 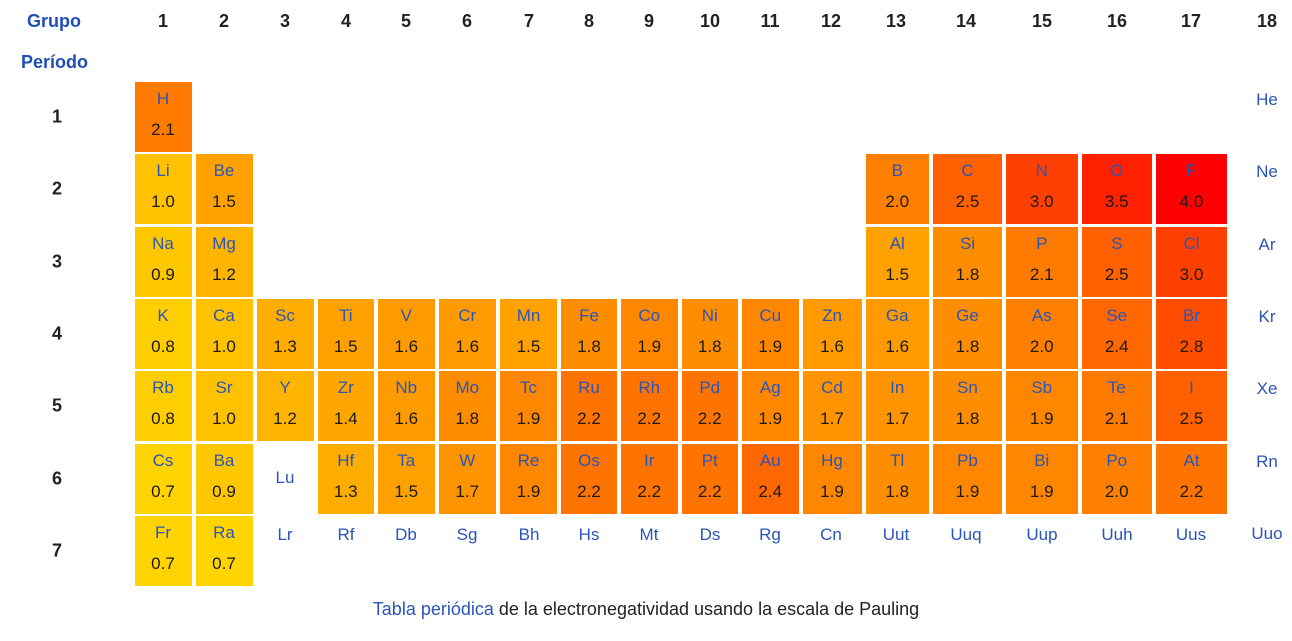 What do you see at coordinates (224, 551) in the screenshot?
I see `element-cell-ra: Ra 0.7` at bounding box center [224, 551].